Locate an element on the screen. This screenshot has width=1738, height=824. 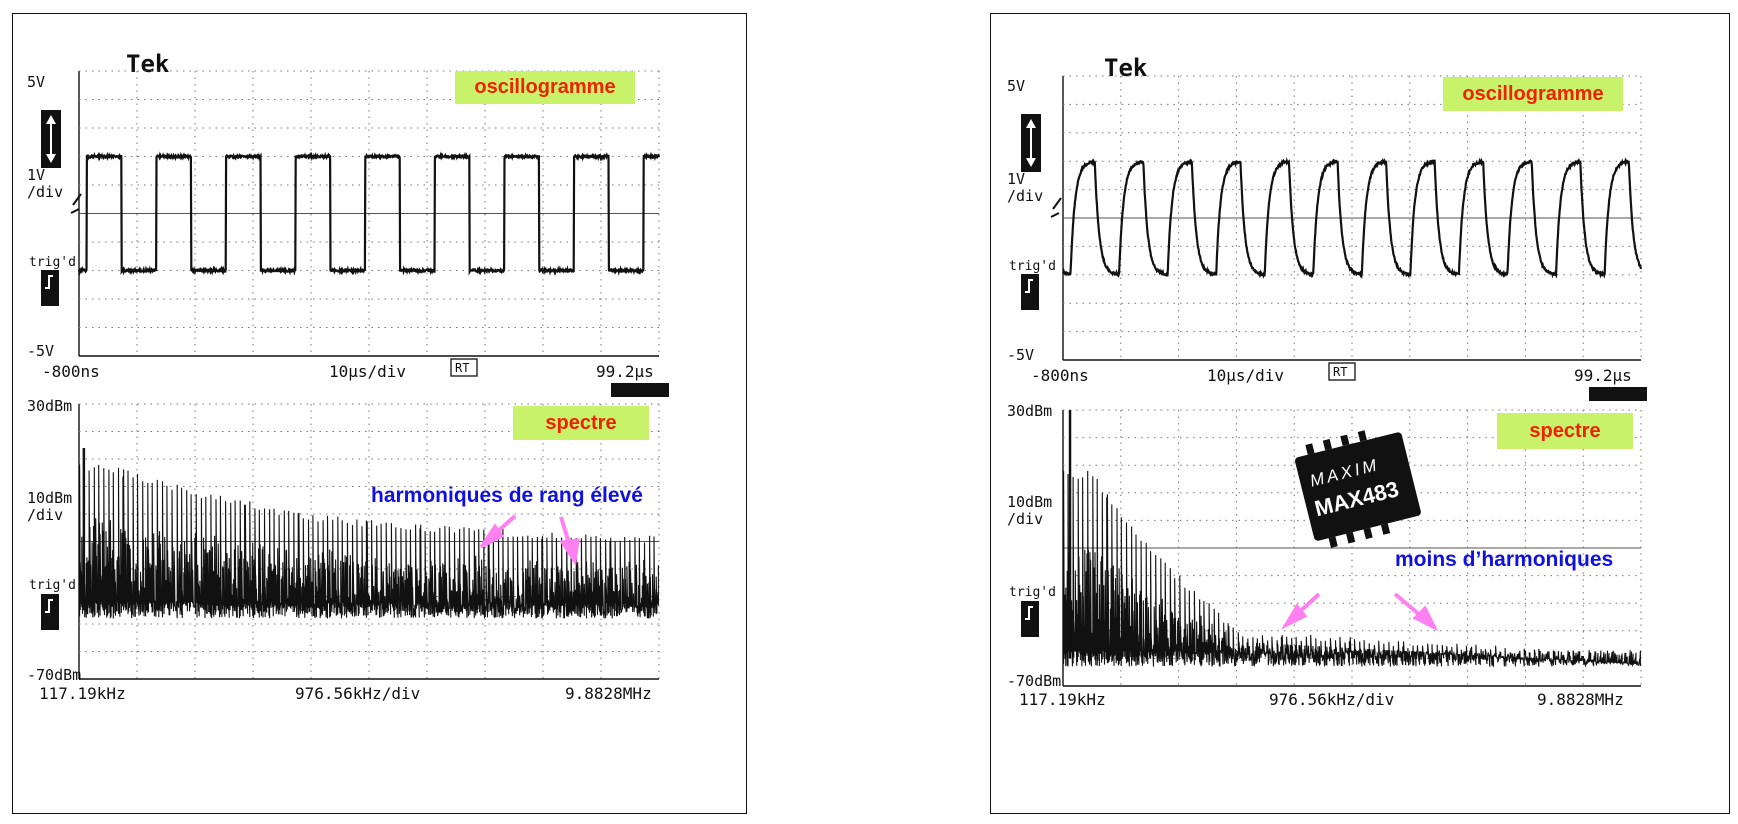
harmonics-annotation: moins d’harmoniques is located at coordinates (1504, 559).